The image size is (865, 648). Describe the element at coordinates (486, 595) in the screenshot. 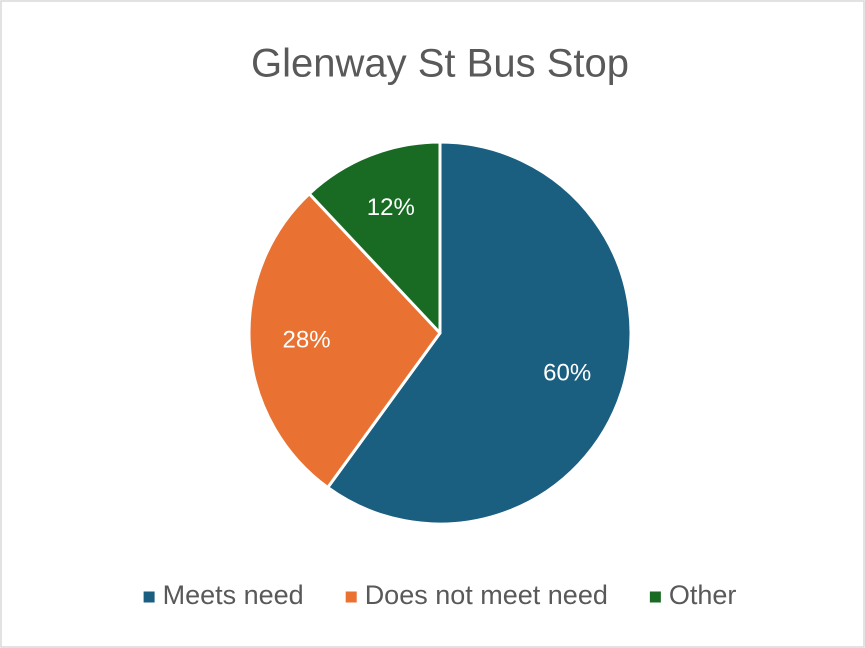

I see `legend-label: Does not meet need` at that location.